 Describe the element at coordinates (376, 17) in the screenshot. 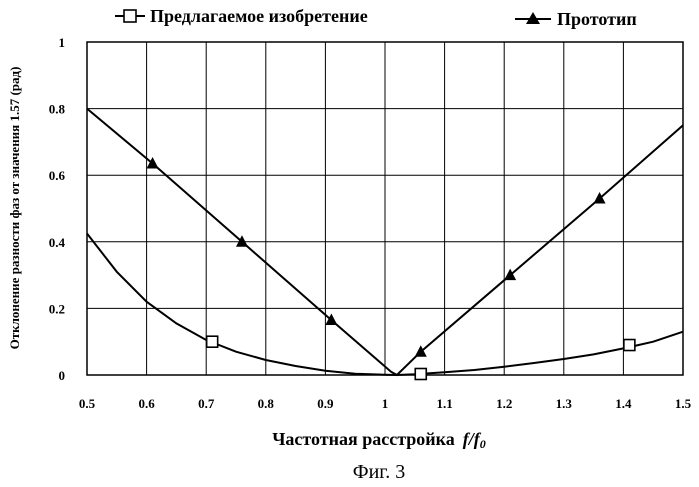

I see `legend: Предлагаемое изобретение Прототип` at that location.